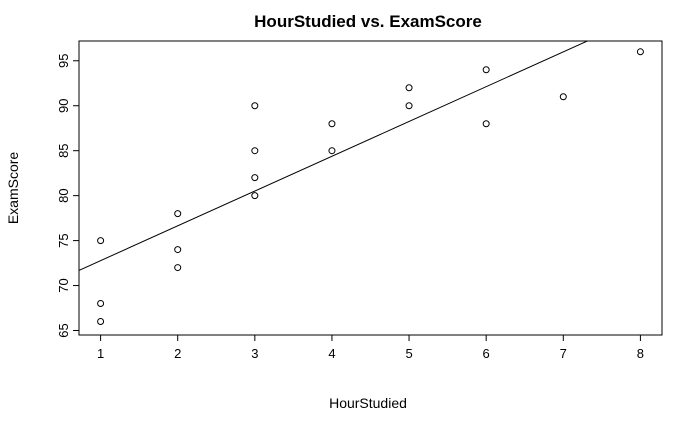  What do you see at coordinates (63, 330) in the screenshot?
I see `y-tick-label: 65` at bounding box center [63, 330].